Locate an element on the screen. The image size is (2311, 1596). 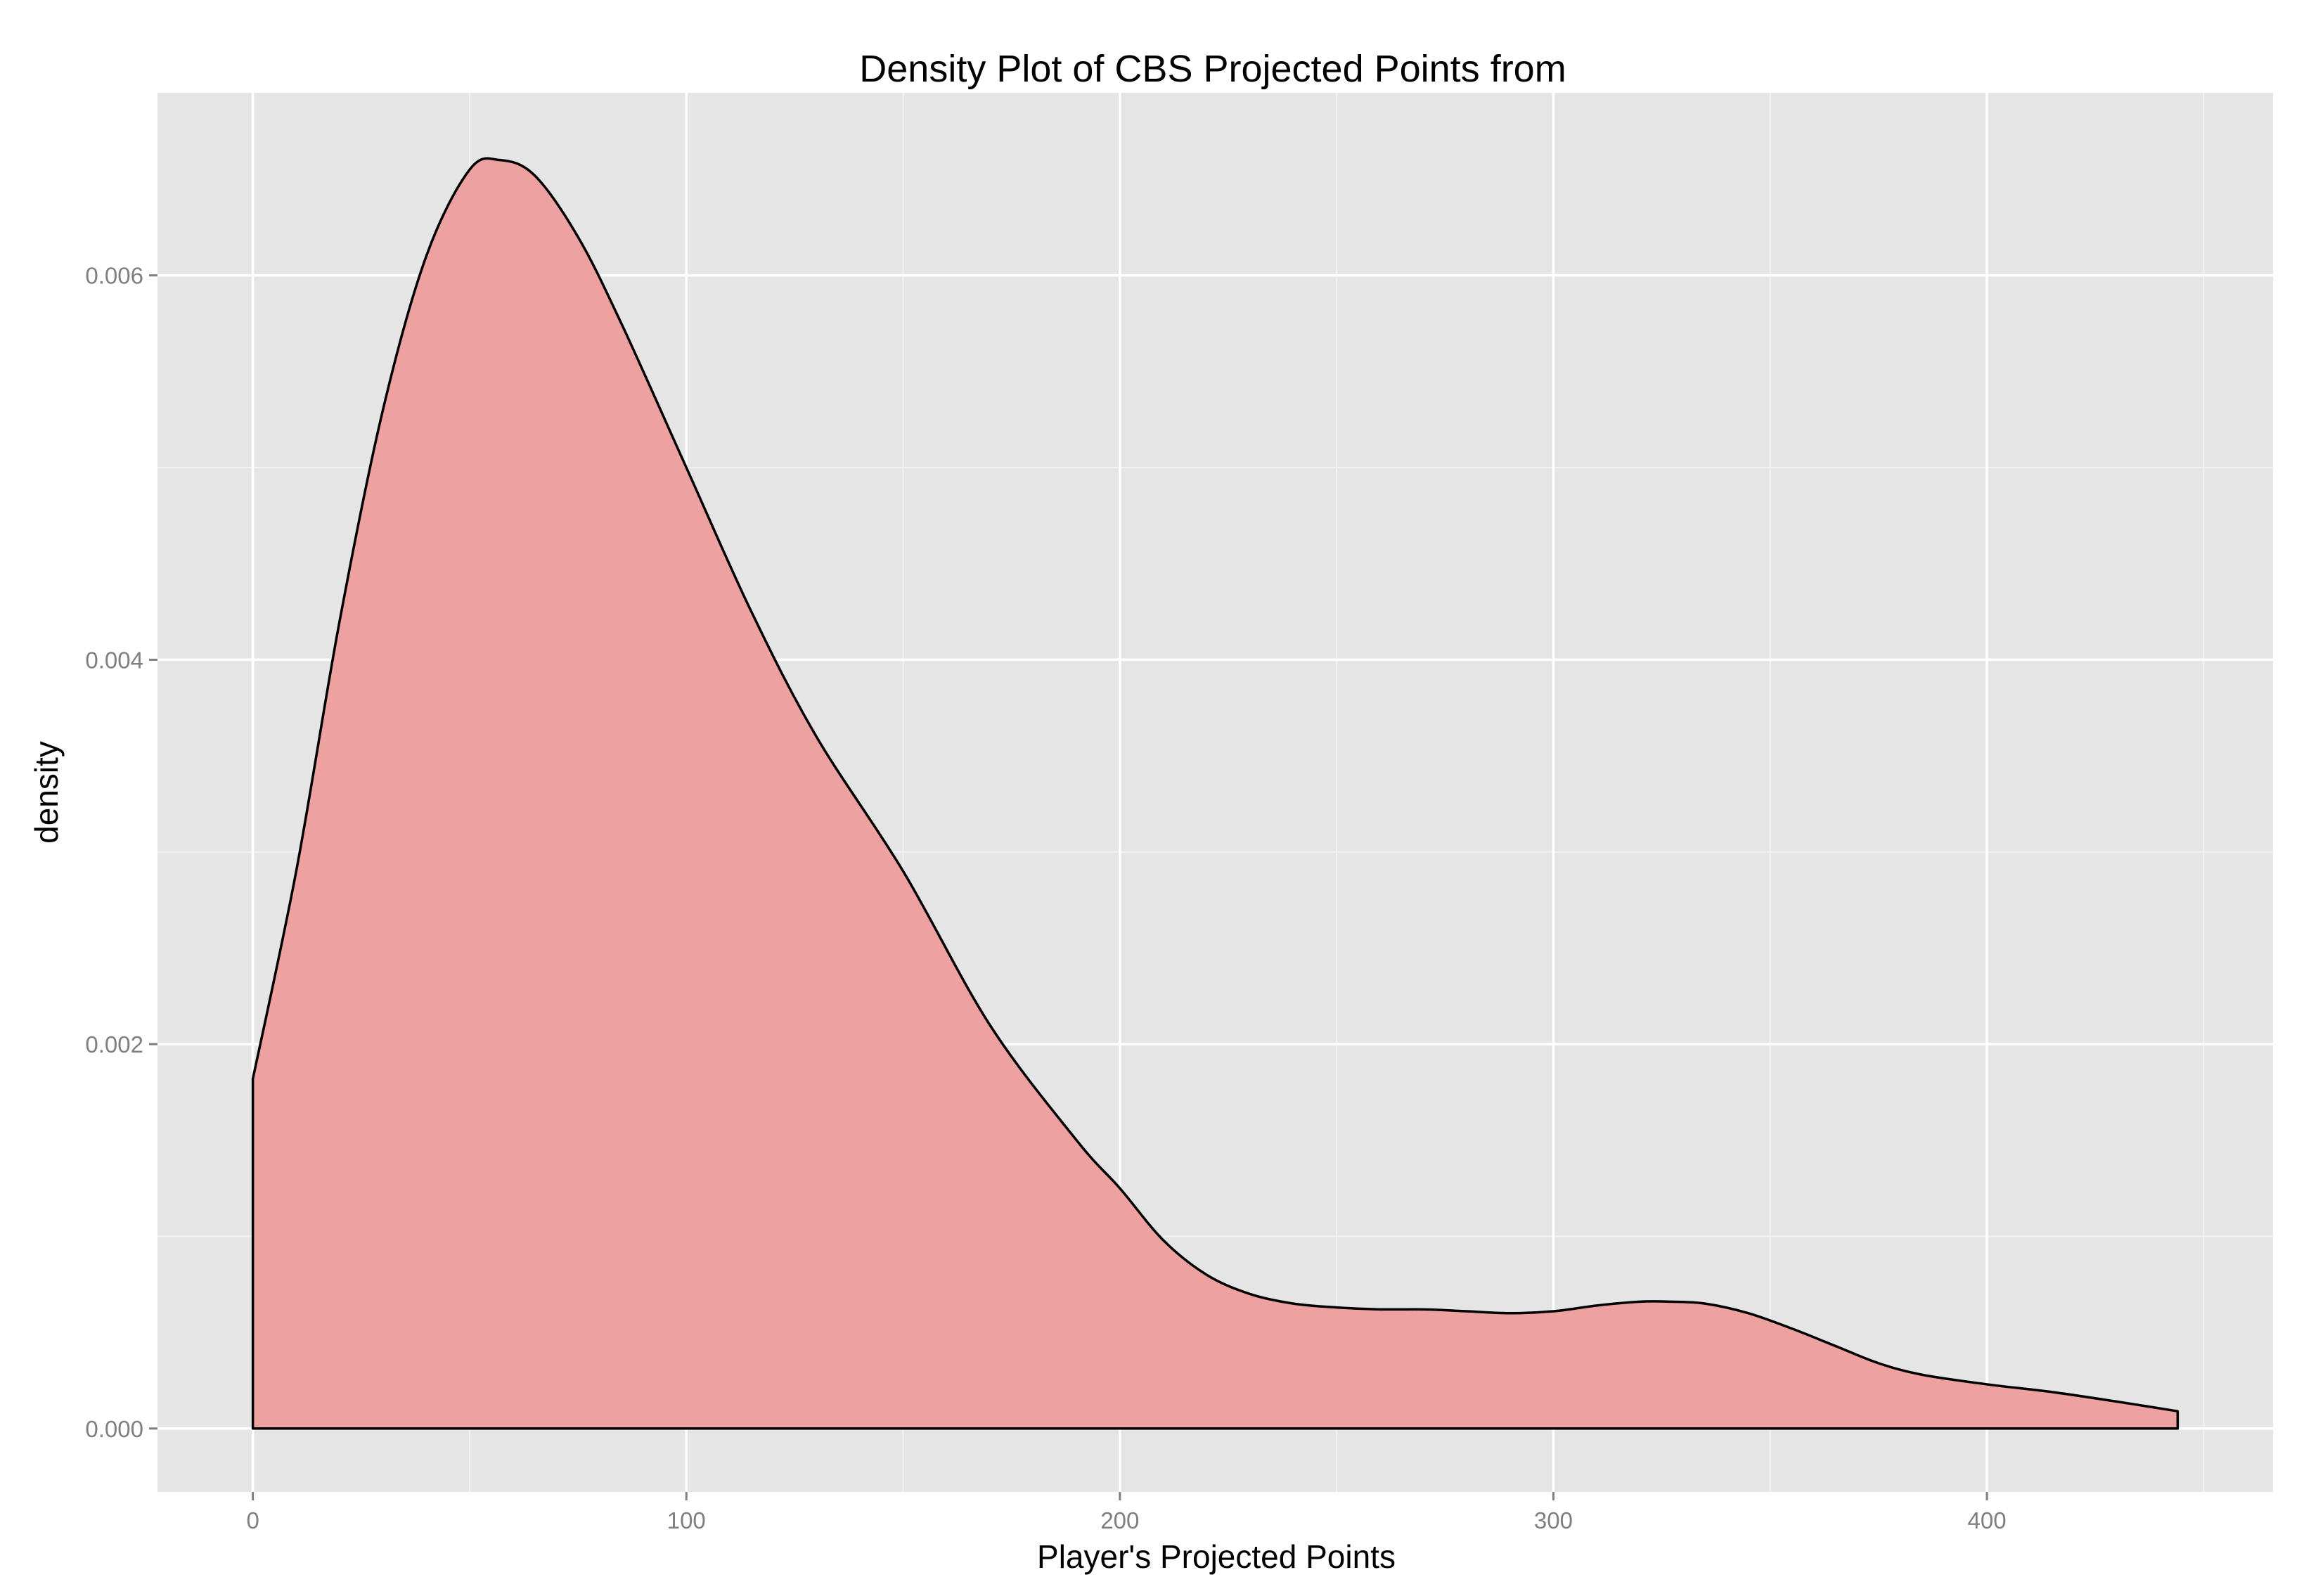
y-tick-label: 0.000 is located at coordinates (114, 1429).